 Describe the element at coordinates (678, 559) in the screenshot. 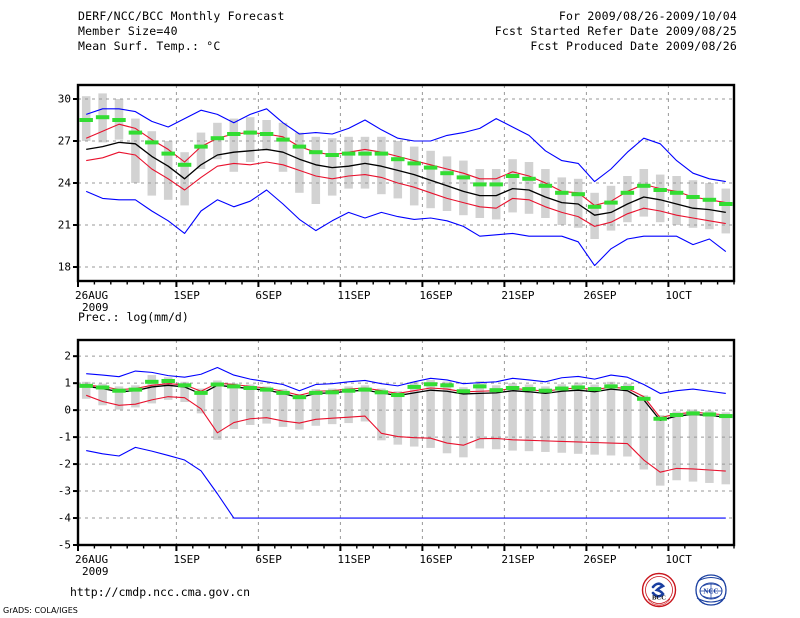

I see `precipitation-x-tick-label: 1OCT` at that location.